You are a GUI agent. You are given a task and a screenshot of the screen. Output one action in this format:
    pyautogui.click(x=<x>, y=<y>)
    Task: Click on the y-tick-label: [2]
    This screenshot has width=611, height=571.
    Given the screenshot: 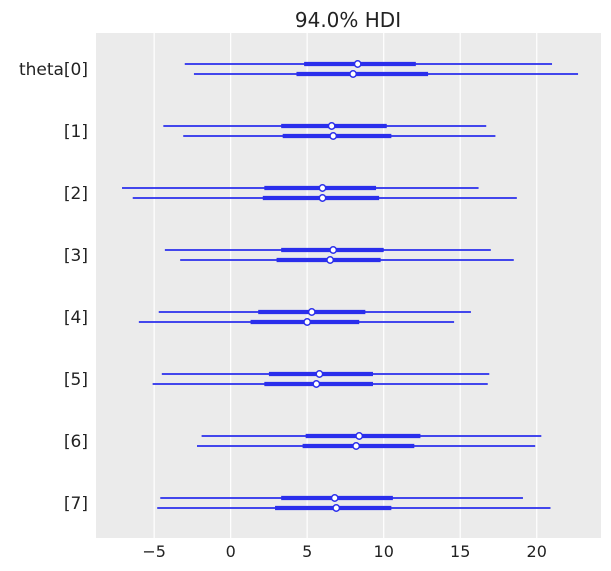 What is the action you would take?
    pyautogui.click(x=76, y=194)
    